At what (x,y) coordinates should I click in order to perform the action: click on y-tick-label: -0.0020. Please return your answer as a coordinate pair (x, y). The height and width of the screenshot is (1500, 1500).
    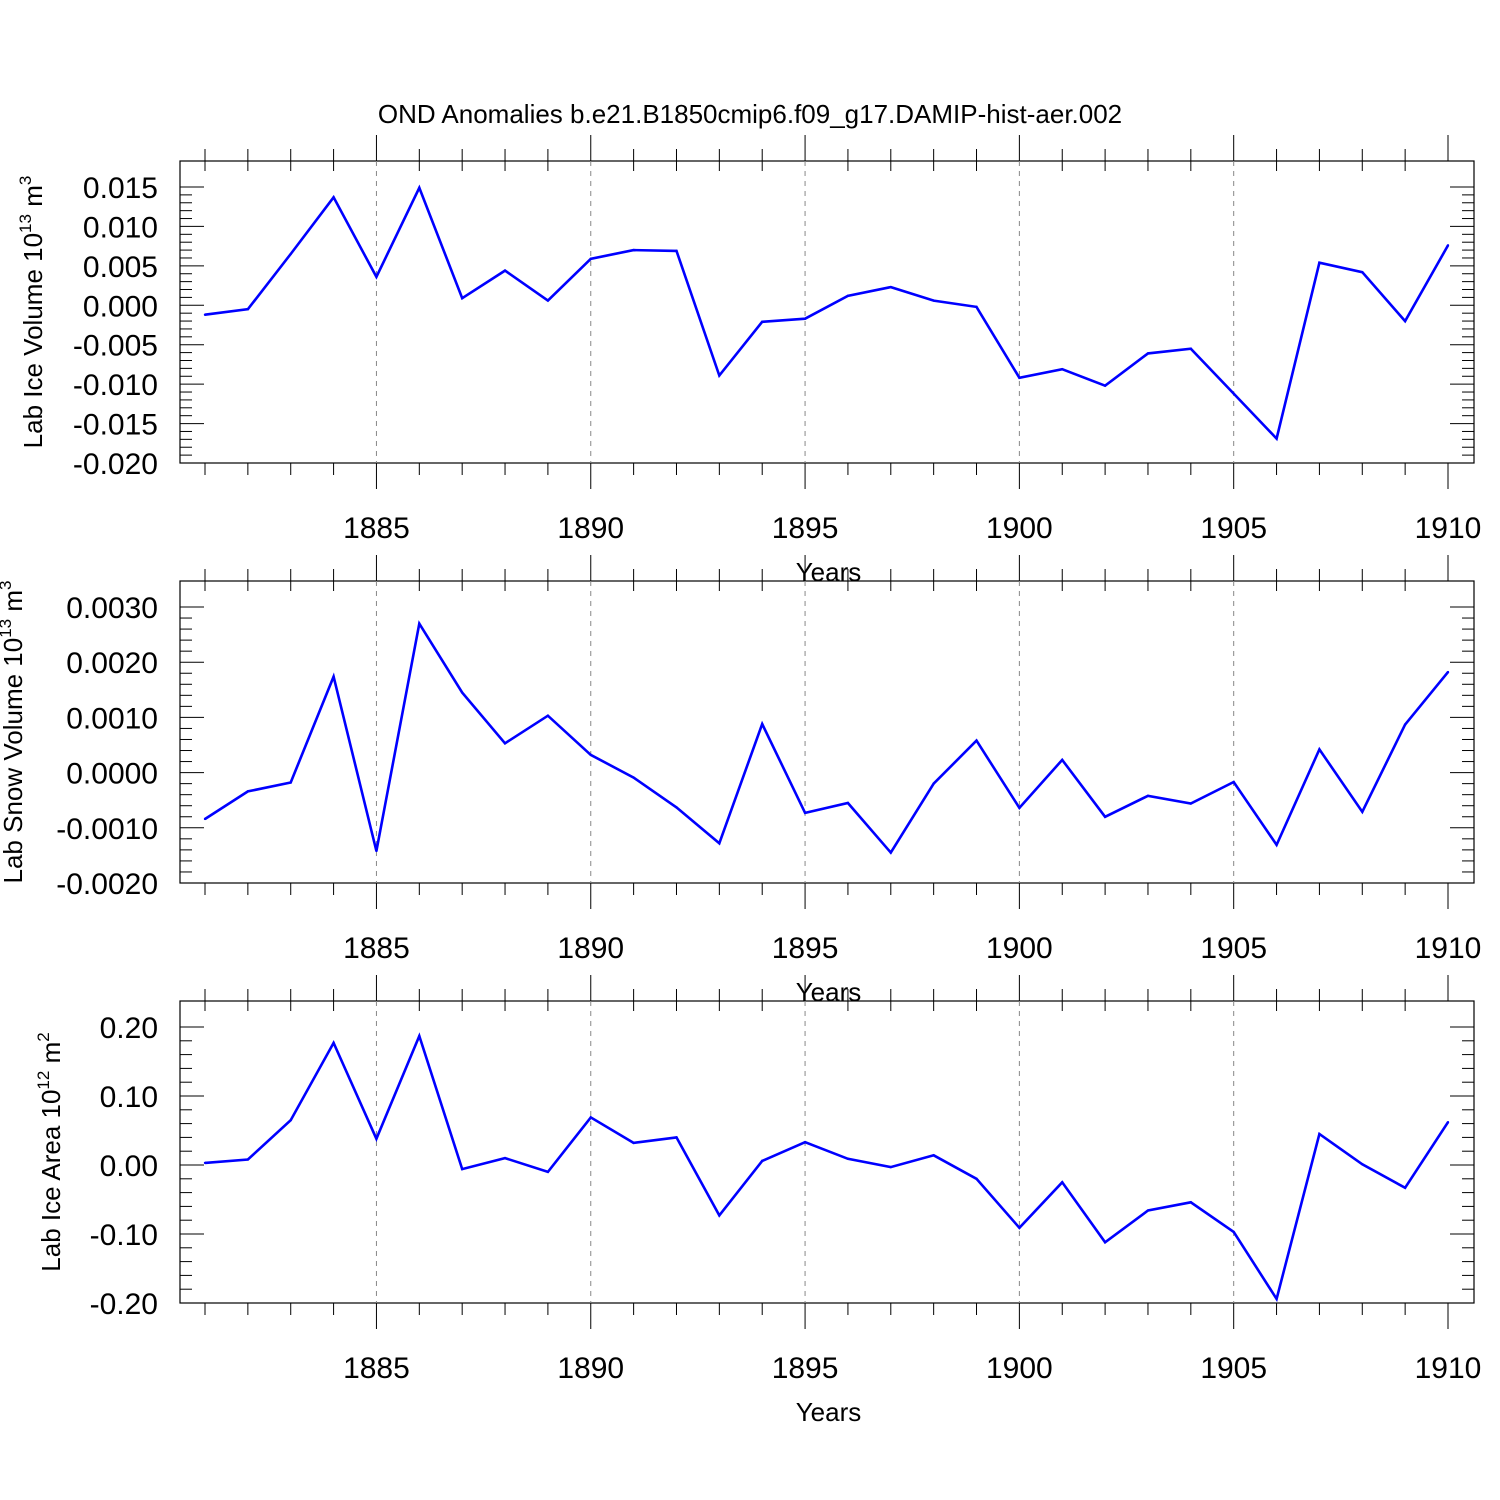
    Looking at the image, I should click on (107, 884).